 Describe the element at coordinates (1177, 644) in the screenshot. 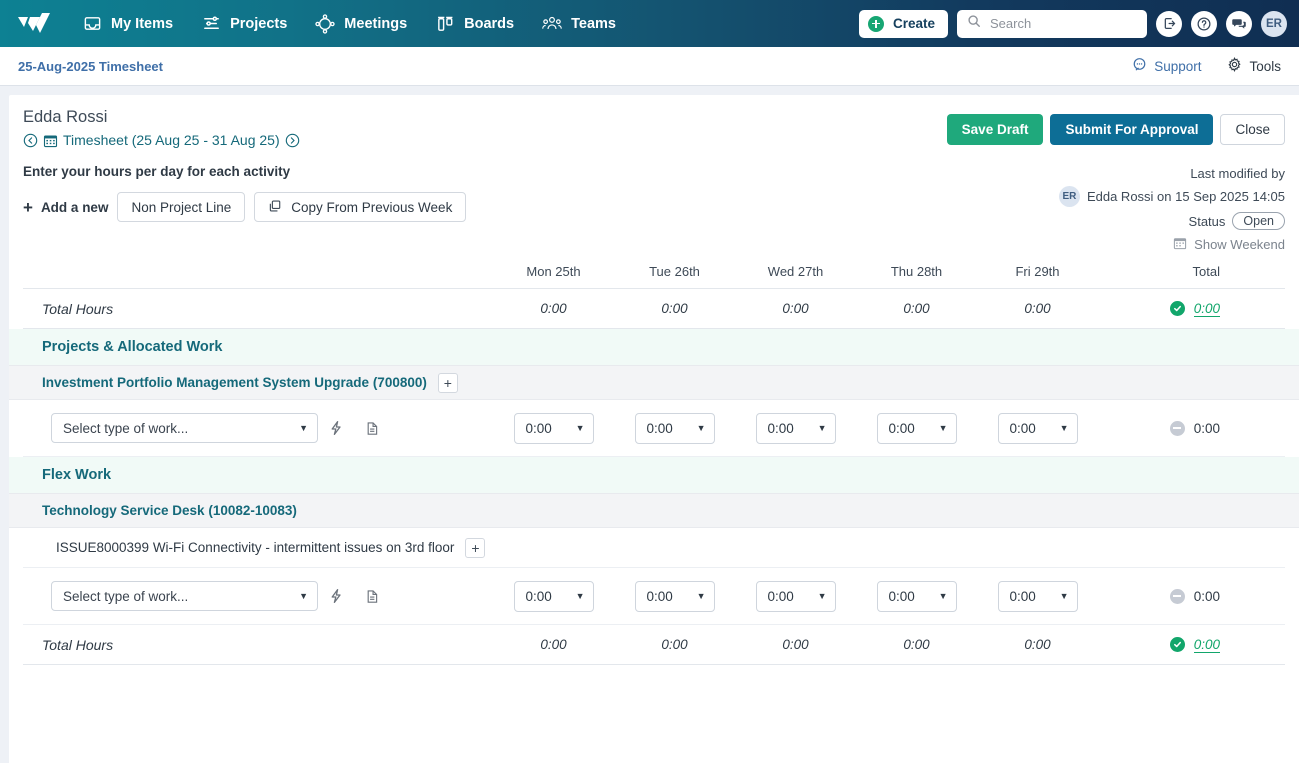

I see `check-circle-icon` at that location.